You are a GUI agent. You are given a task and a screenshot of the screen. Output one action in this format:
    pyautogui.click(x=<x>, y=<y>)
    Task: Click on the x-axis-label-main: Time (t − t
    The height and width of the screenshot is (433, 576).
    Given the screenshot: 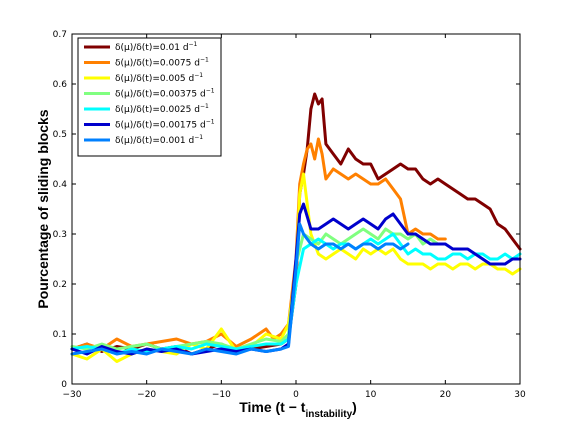 What is the action you would take?
    pyautogui.click(x=272, y=407)
    